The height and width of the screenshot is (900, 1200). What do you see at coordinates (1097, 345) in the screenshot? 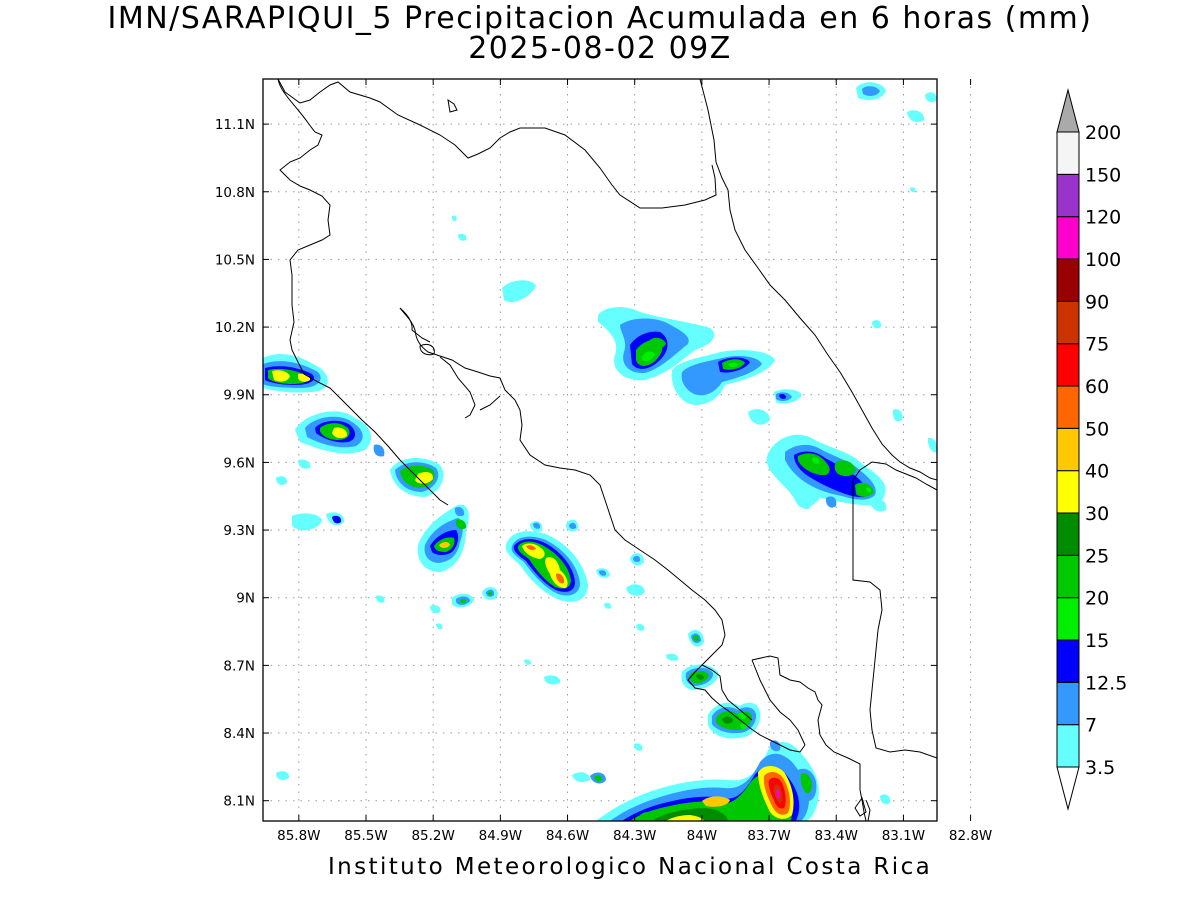
I see `legend-label: 75` at bounding box center [1097, 345].